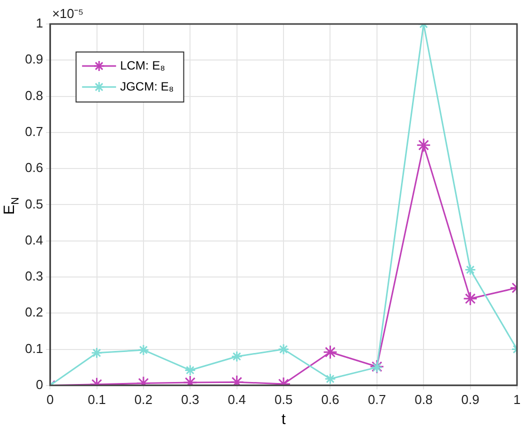 The height and width of the screenshot is (433, 525). What do you see at coordinates (34, 168) in the screenshot?
I see `y-tick-label: 0.6` at bounding box center [34, 168].